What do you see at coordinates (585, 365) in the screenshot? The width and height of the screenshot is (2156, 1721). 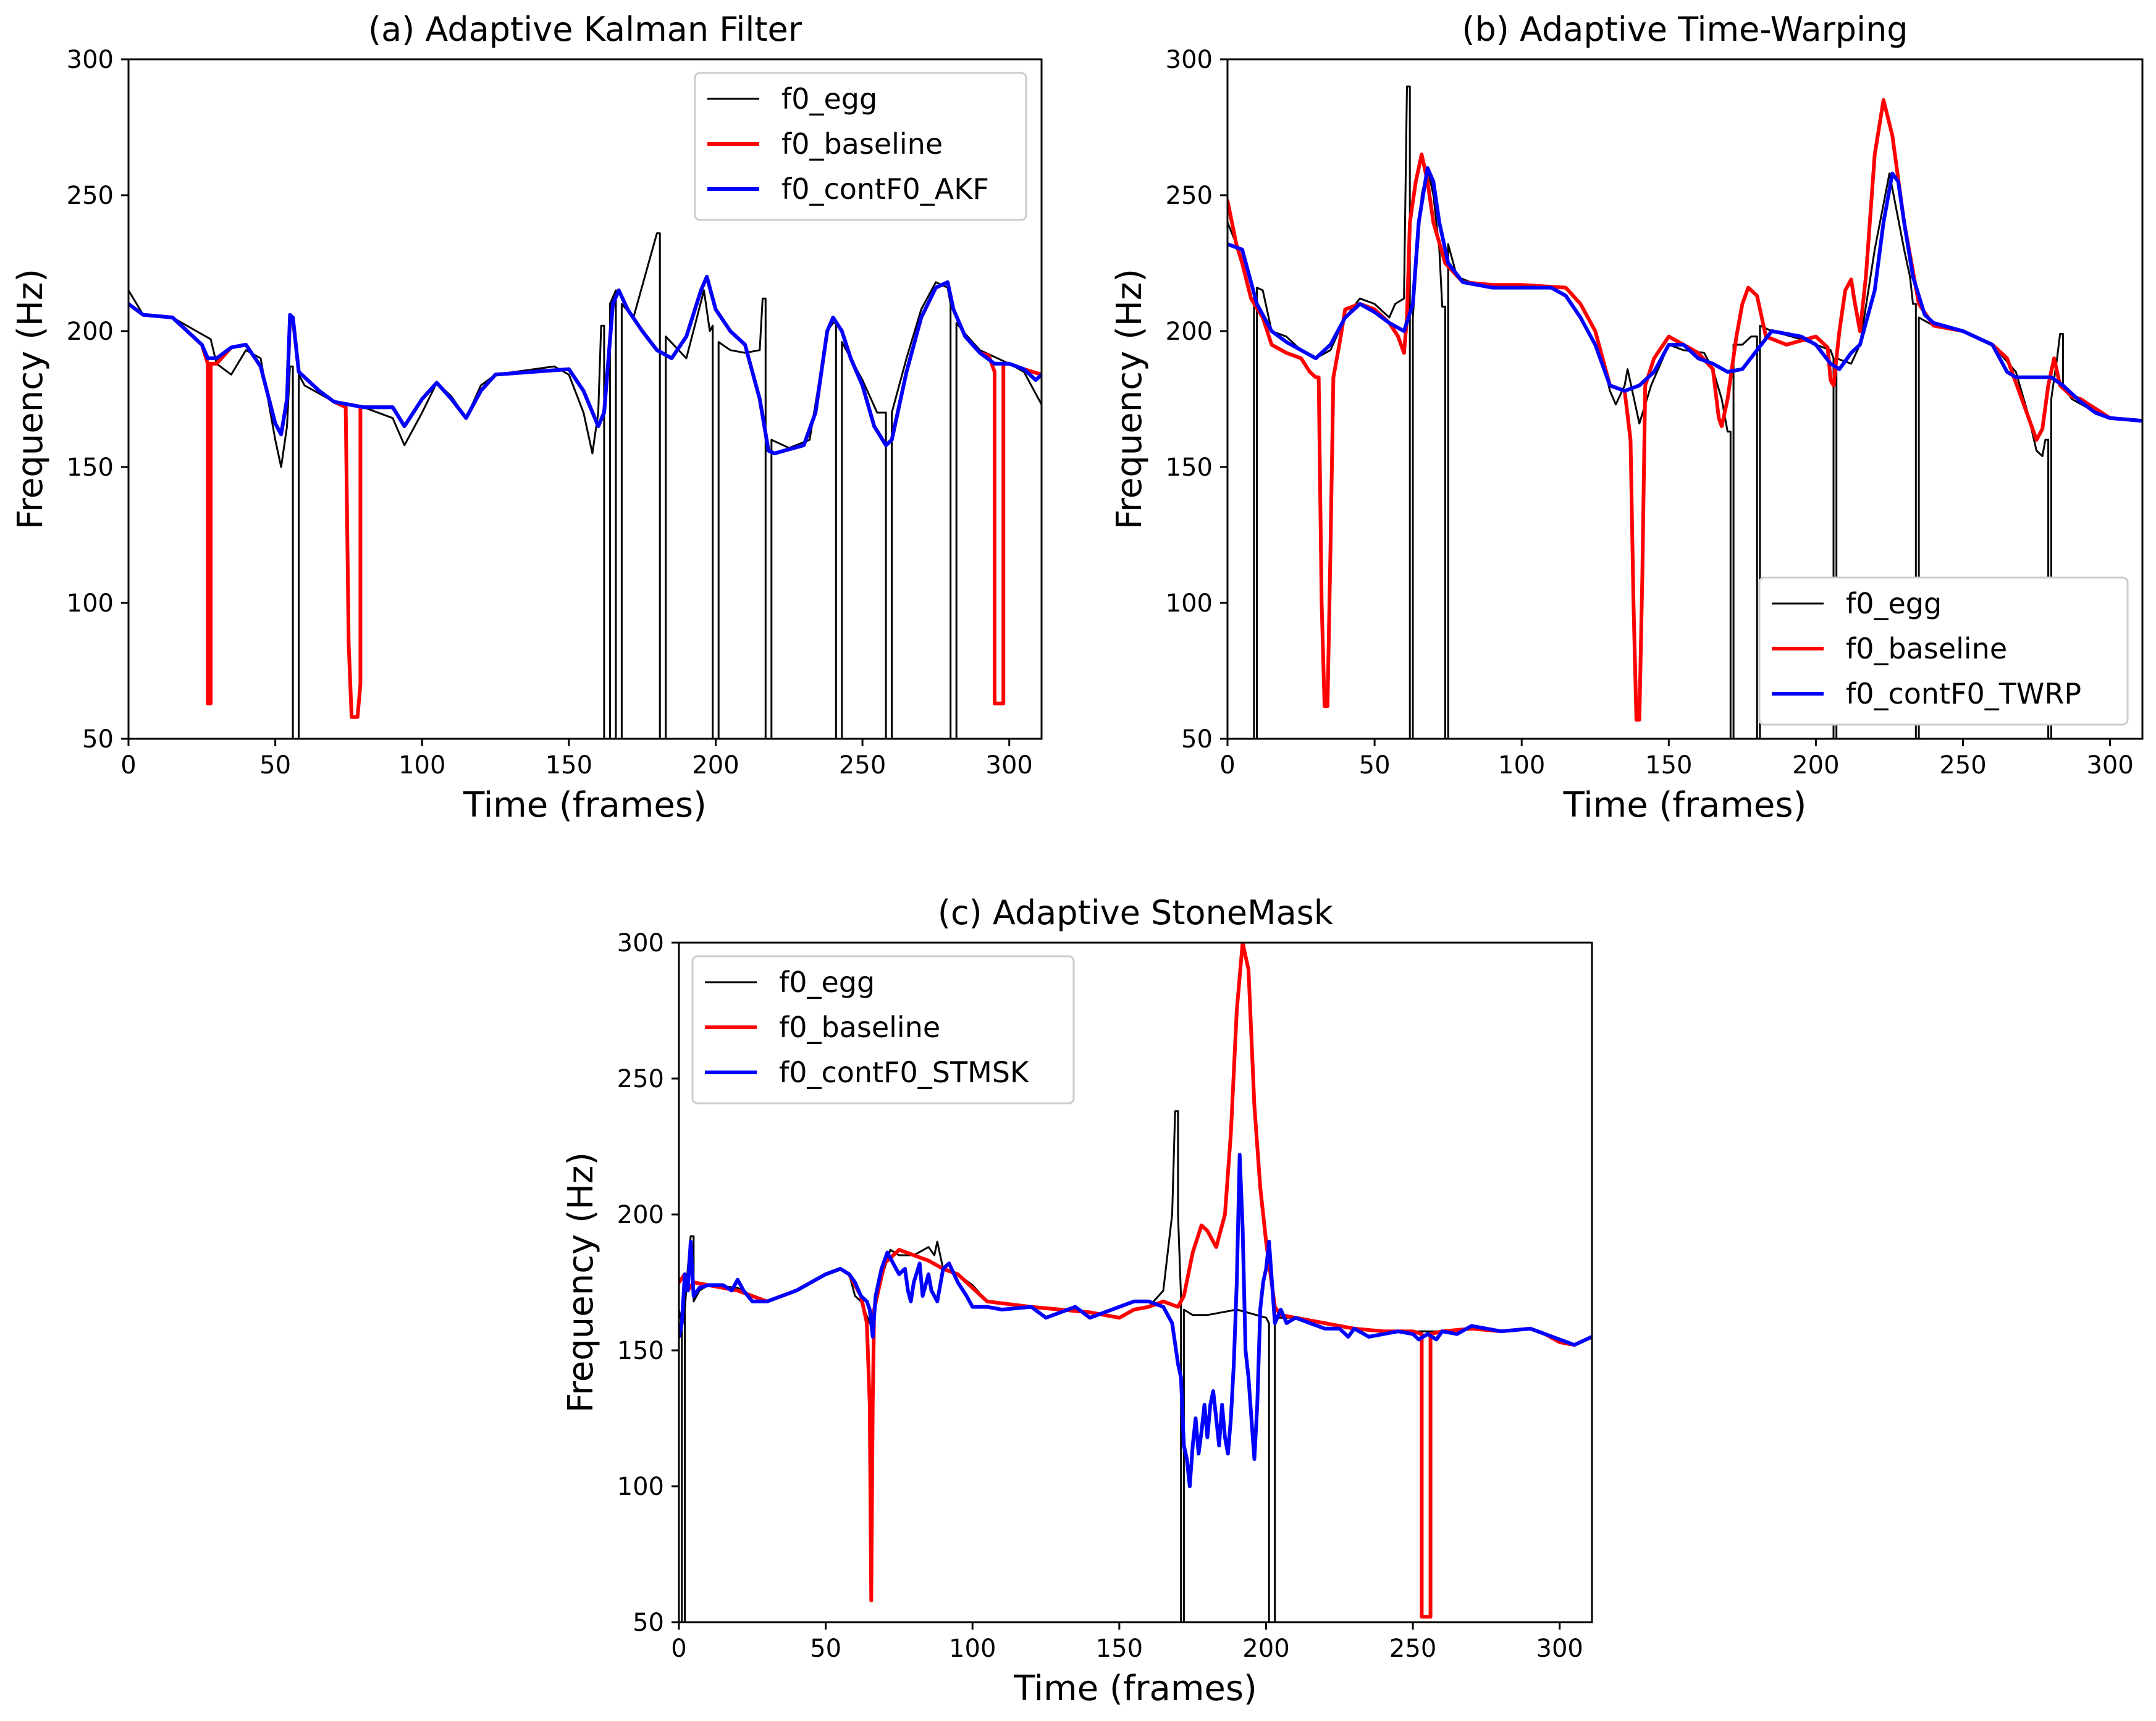 I see `series-line-f0-contf0-akf` at bounding box center [585, 365].